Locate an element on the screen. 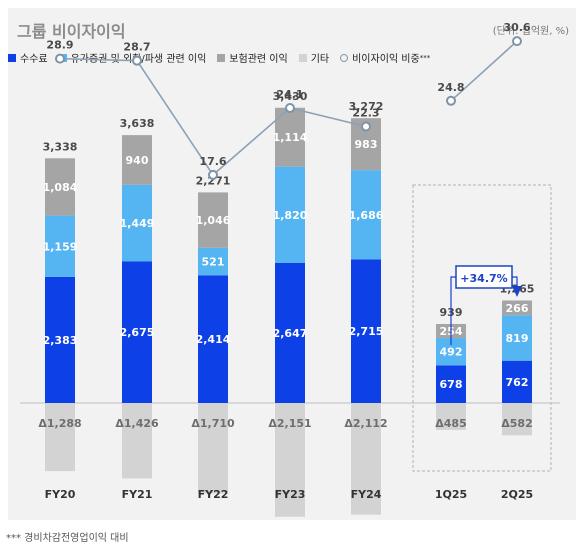  bar-segment-2Q25-other is located at coordinates (517, 419).